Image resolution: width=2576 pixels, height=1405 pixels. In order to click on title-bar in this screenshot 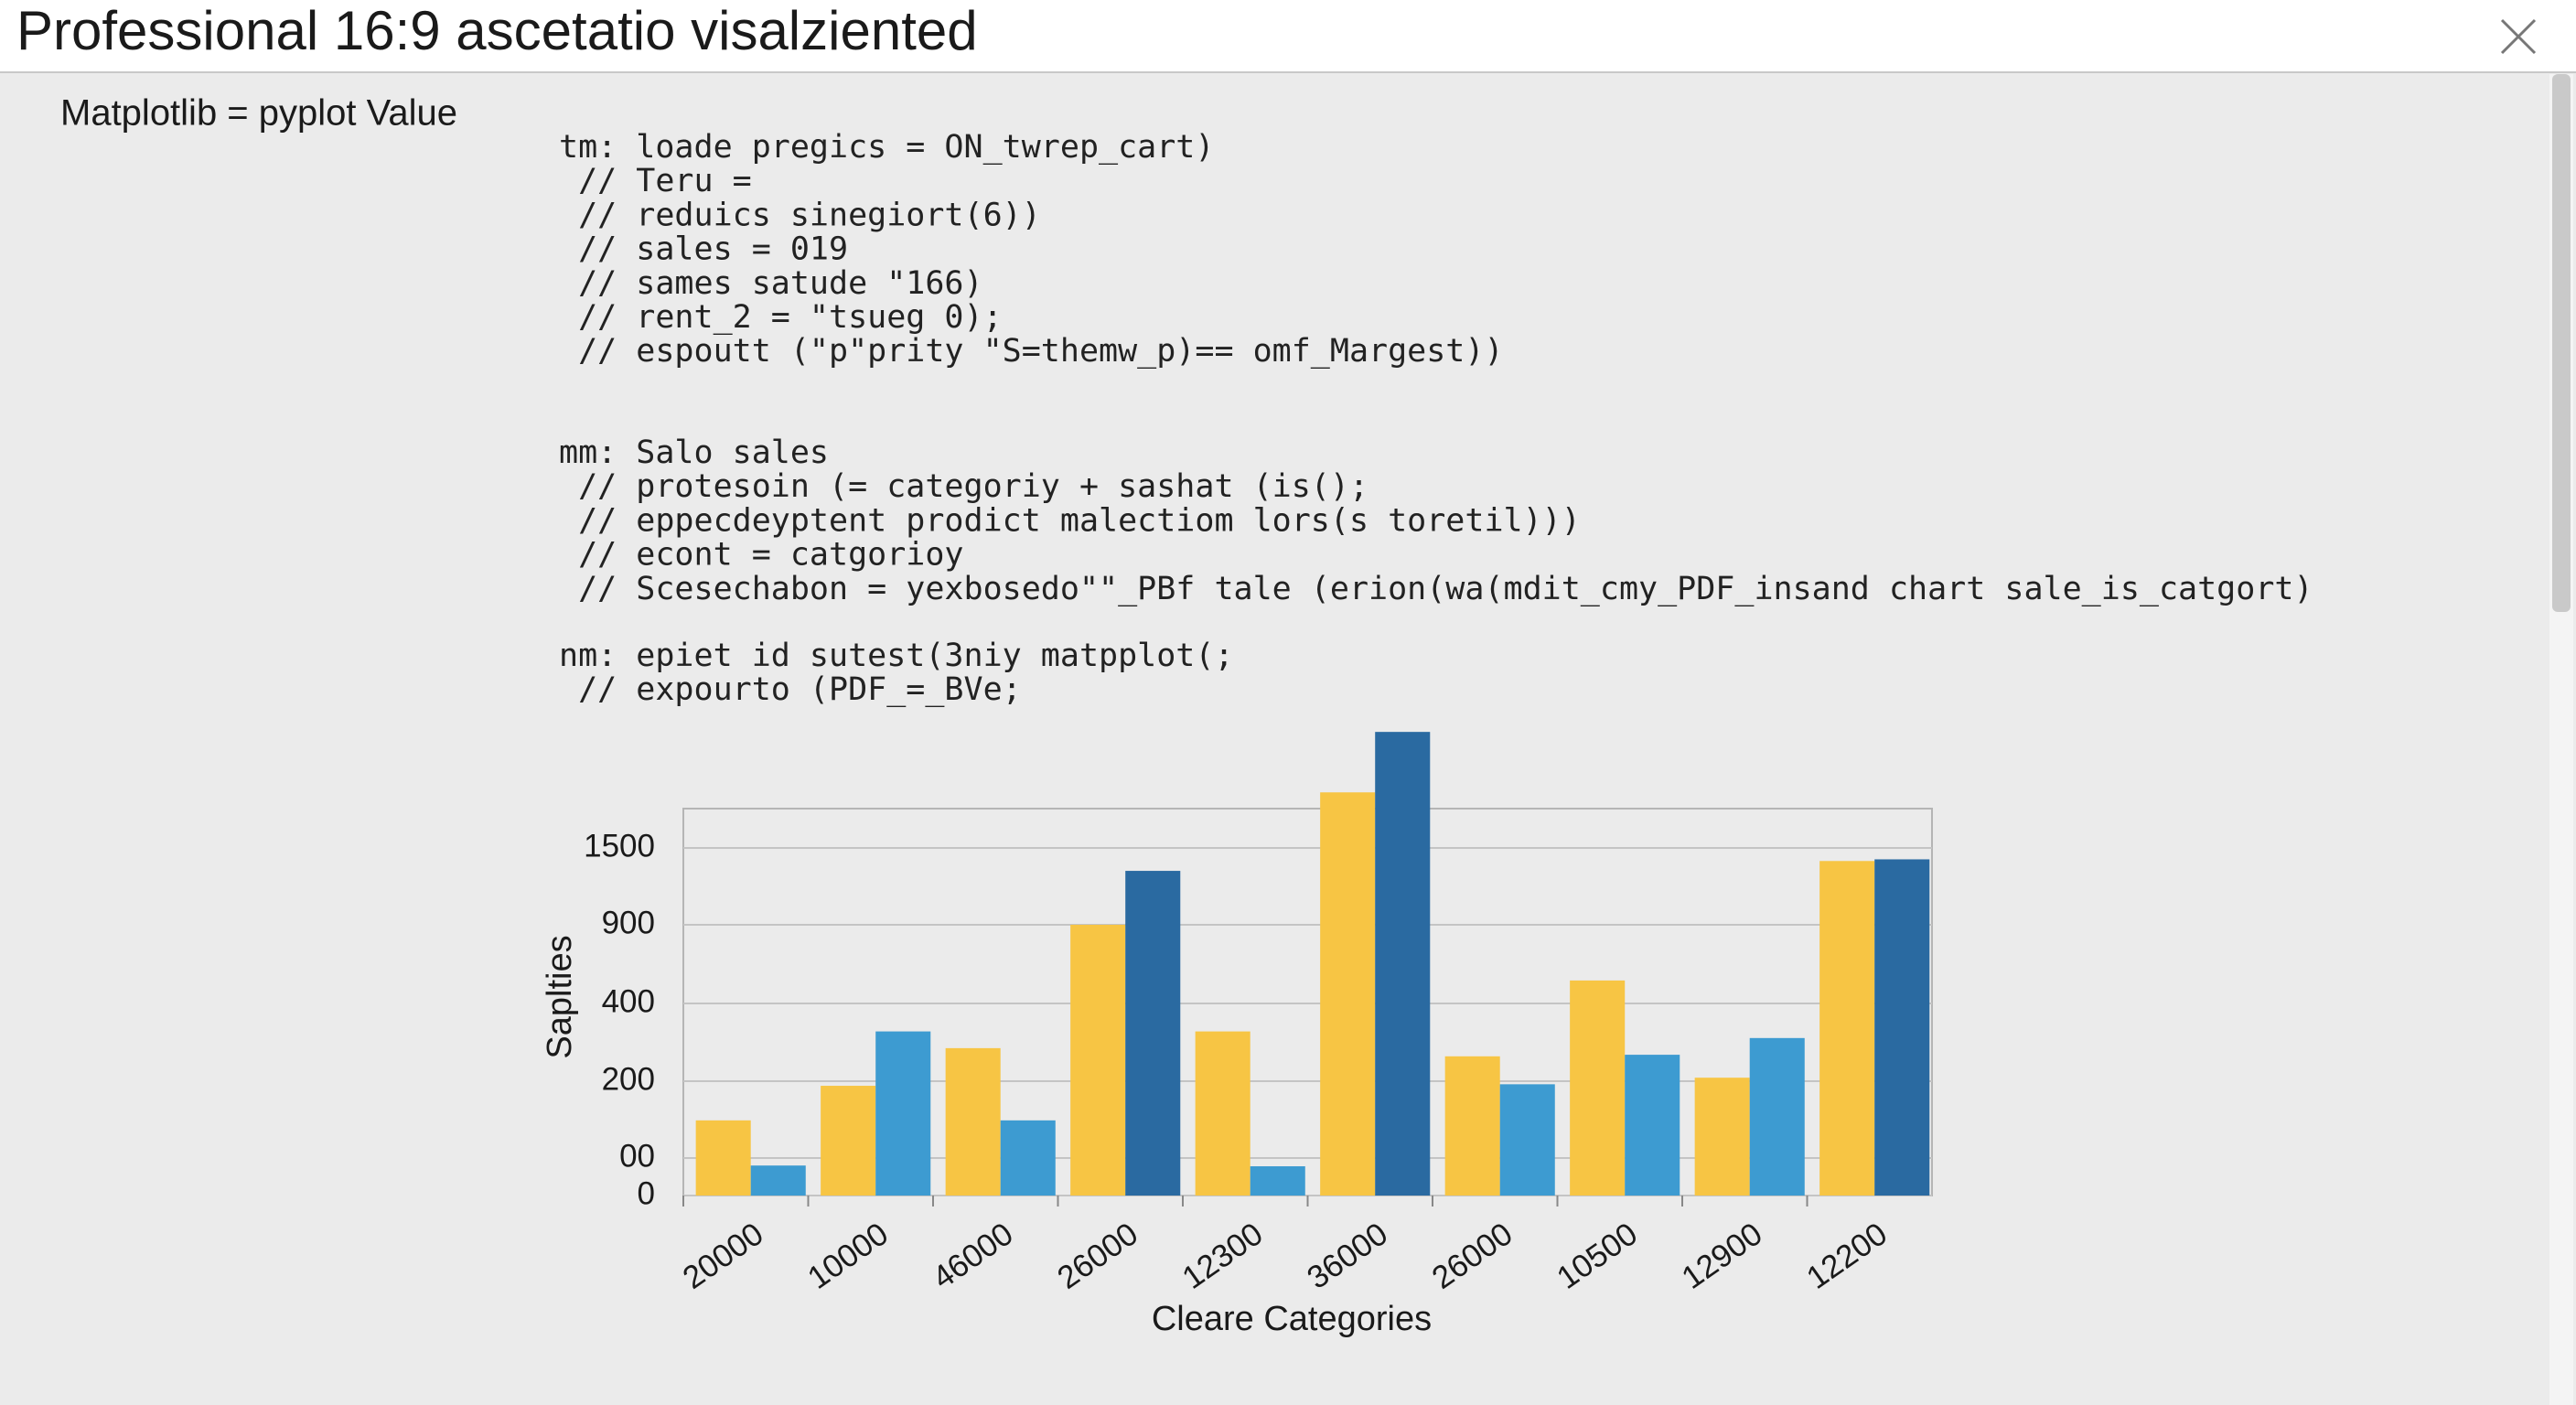, I will do `click(1288, 36)`.